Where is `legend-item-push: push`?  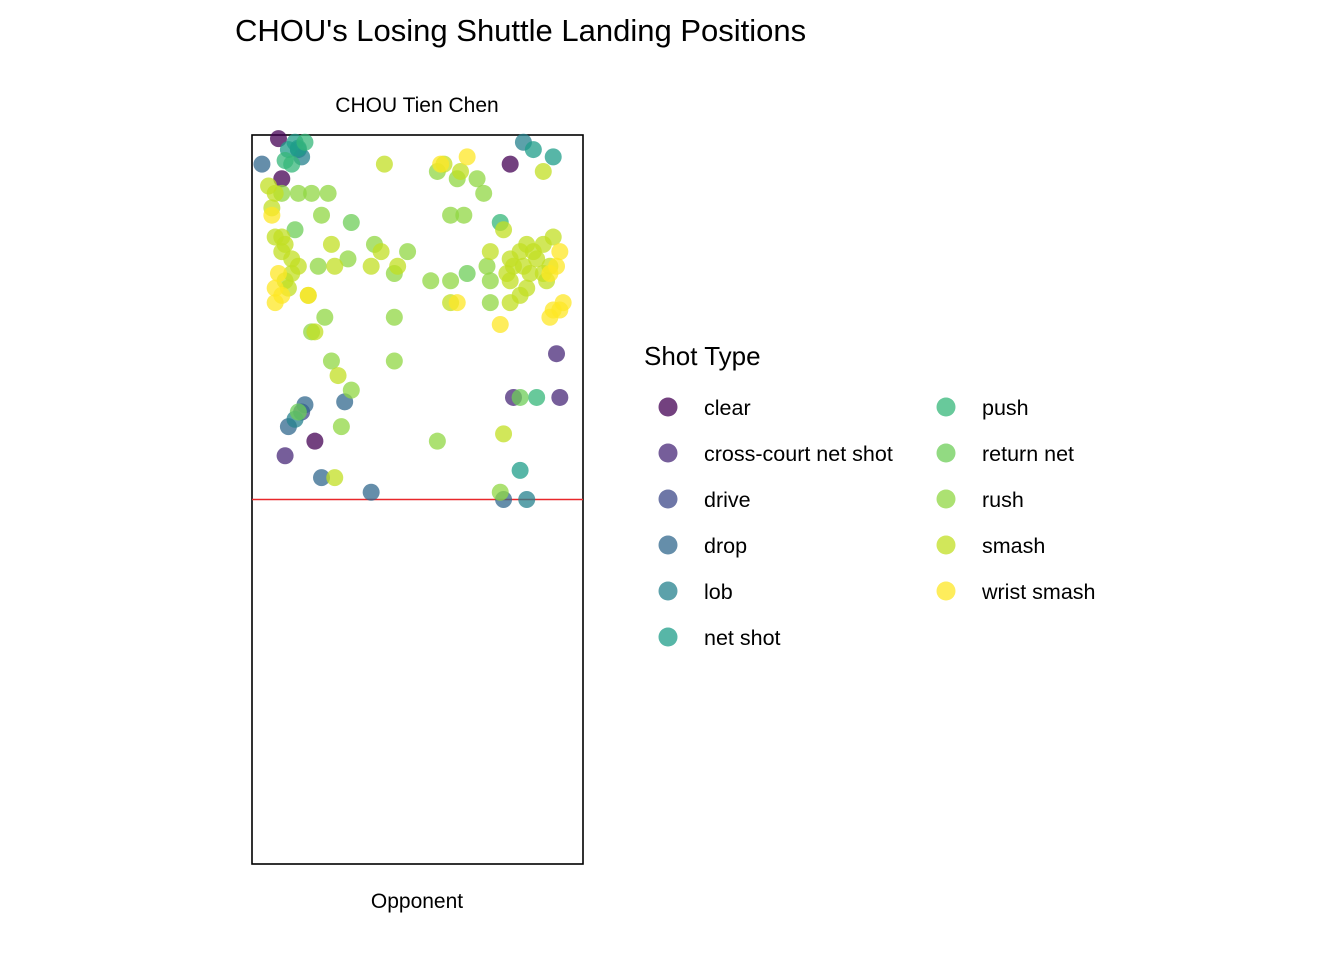 legend-item-push: push is located at coordinates (982, 408).